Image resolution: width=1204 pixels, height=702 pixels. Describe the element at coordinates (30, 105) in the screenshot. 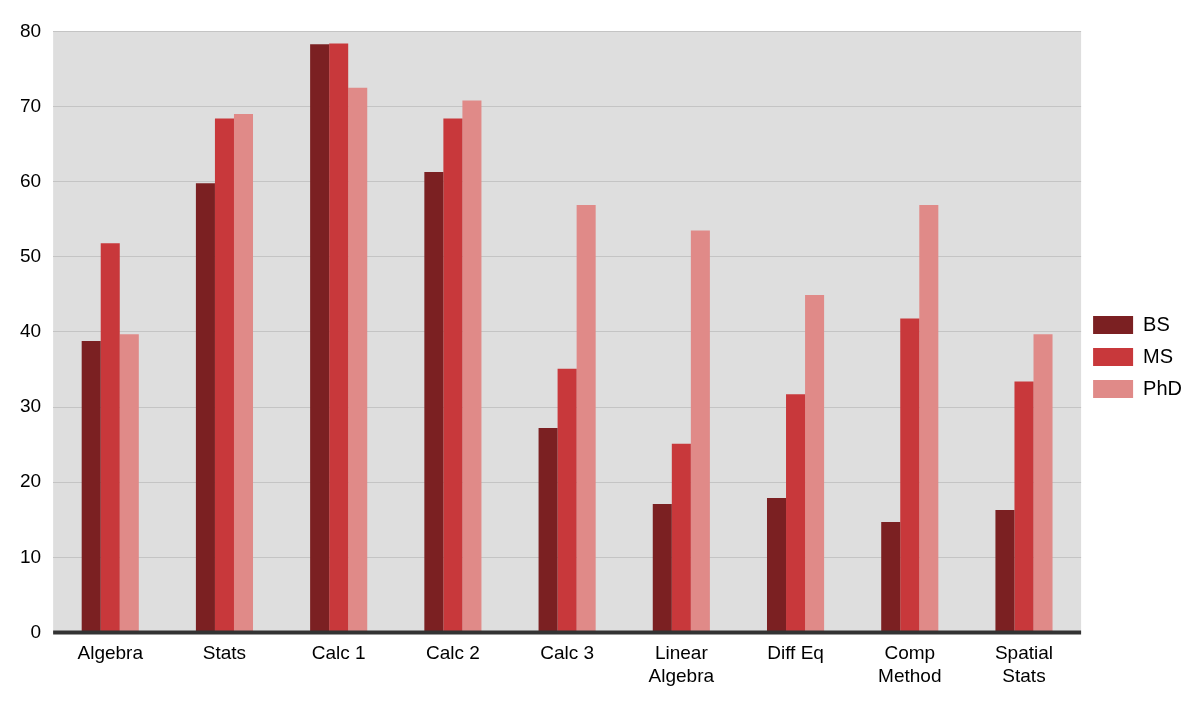

I see `y-tick-label: 70` at that location.